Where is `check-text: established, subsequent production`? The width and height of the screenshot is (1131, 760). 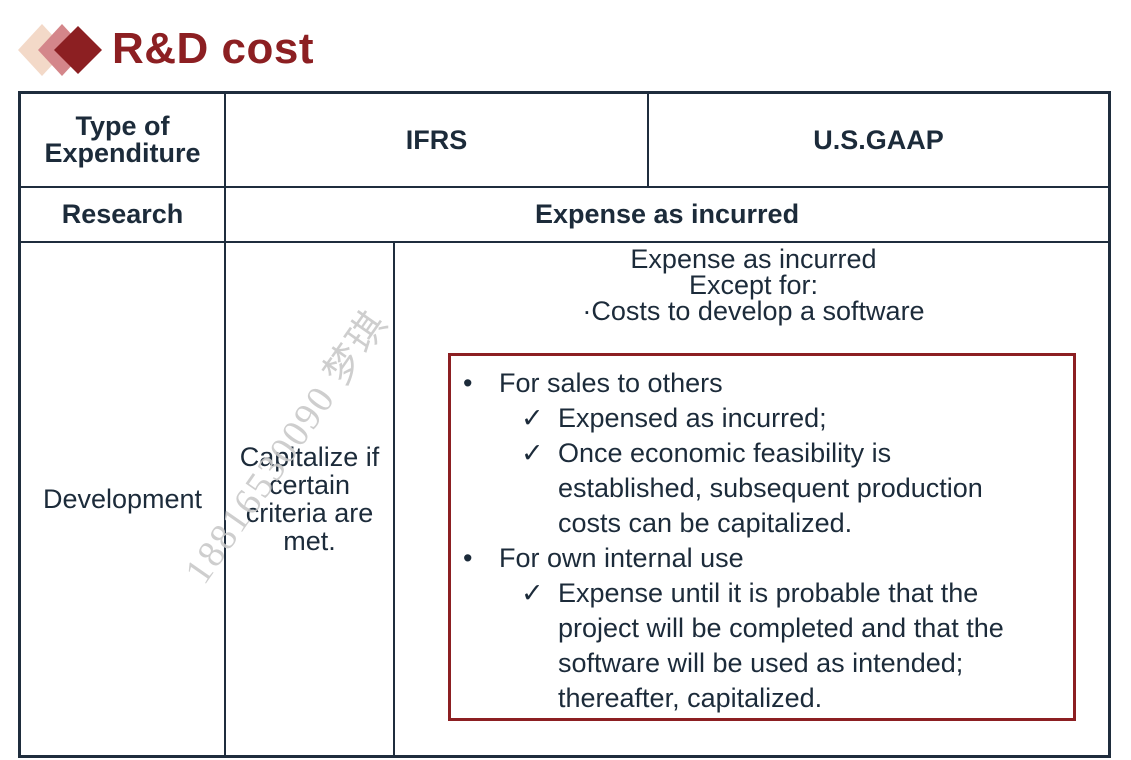 check-text: established, subsequent production is located at coordinates (770, 488).